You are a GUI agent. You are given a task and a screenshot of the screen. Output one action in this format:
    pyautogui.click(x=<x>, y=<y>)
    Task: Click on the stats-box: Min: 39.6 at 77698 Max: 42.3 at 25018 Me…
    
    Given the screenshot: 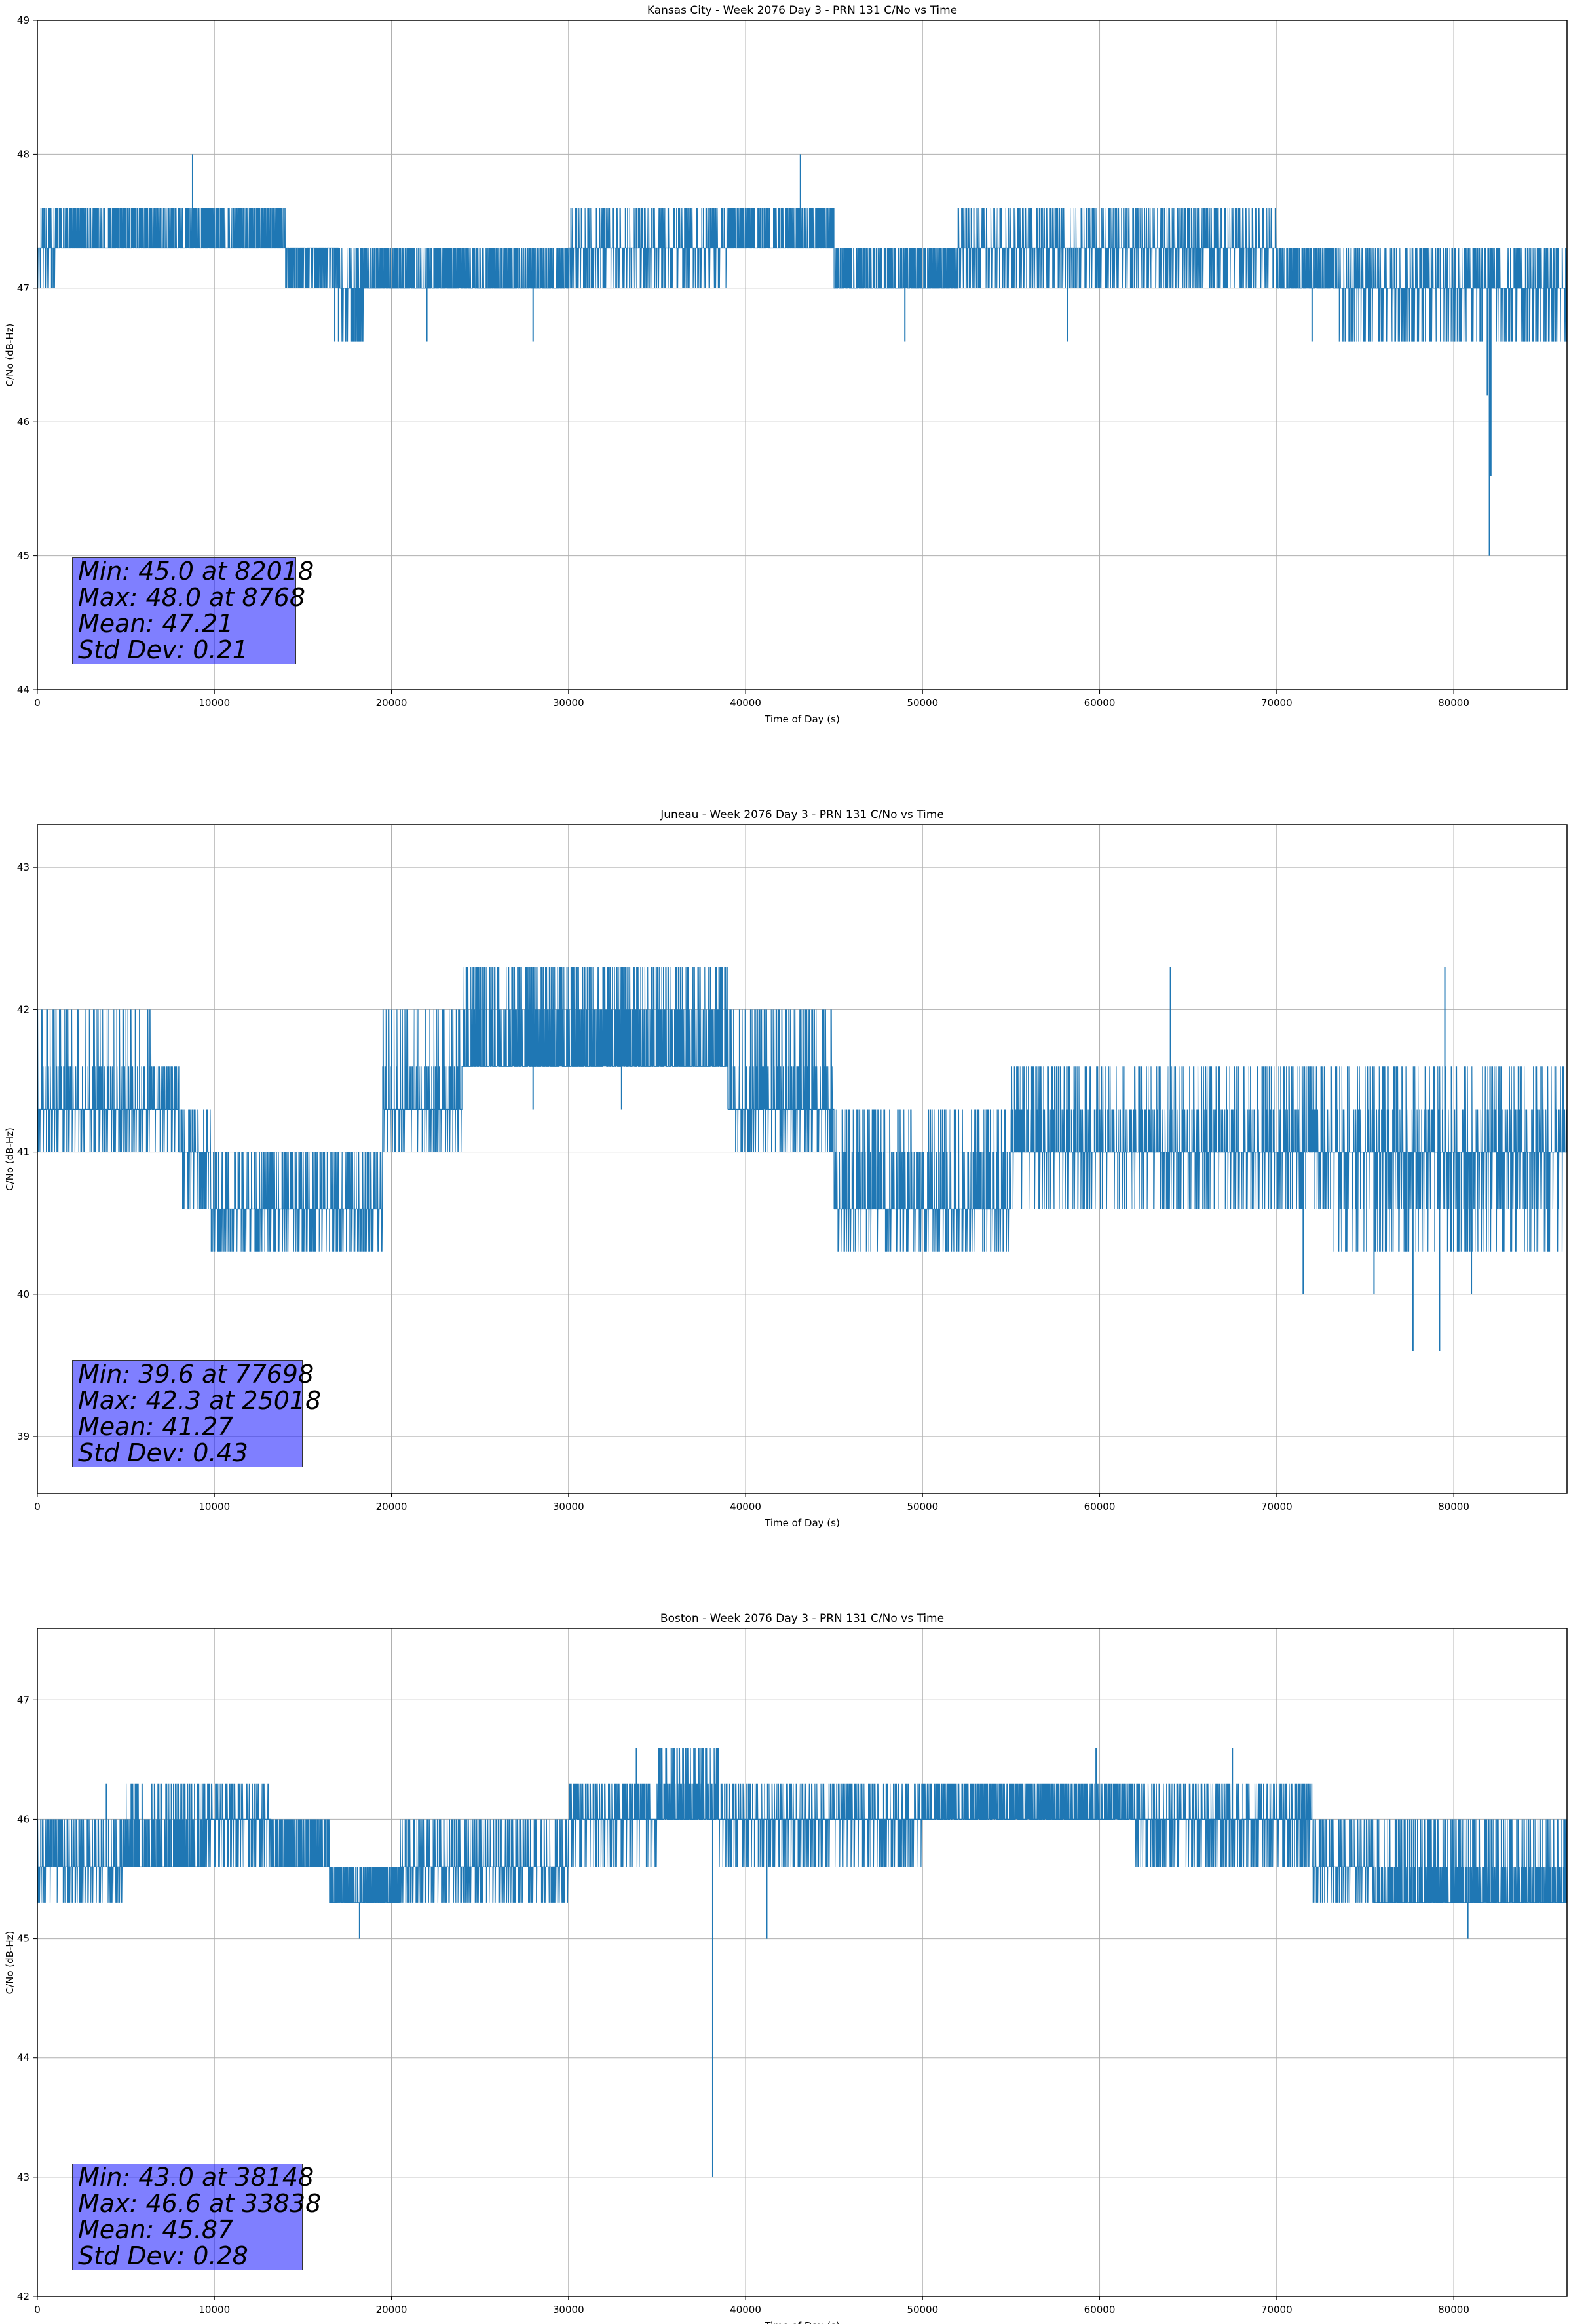 What is the action you would take?
    pyautogui.click(x=197, y=1413)
    